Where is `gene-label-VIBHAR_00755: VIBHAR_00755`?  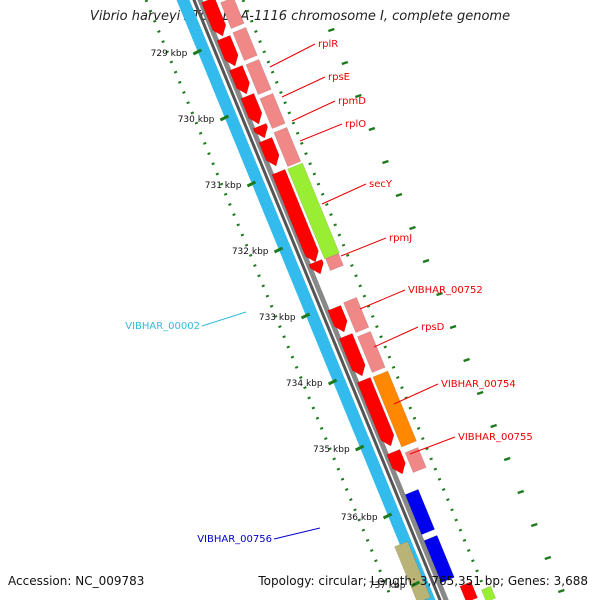
gene-label-VIBHAR_00755: VIBHAR_00755 is located at coordinates (495, 437).